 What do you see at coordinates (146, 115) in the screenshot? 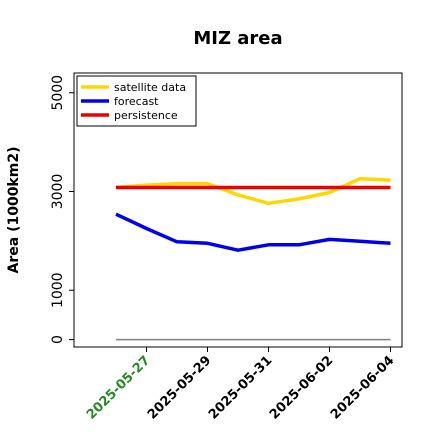
I see `legend-label: persistence` at bounding box center [146, 115].